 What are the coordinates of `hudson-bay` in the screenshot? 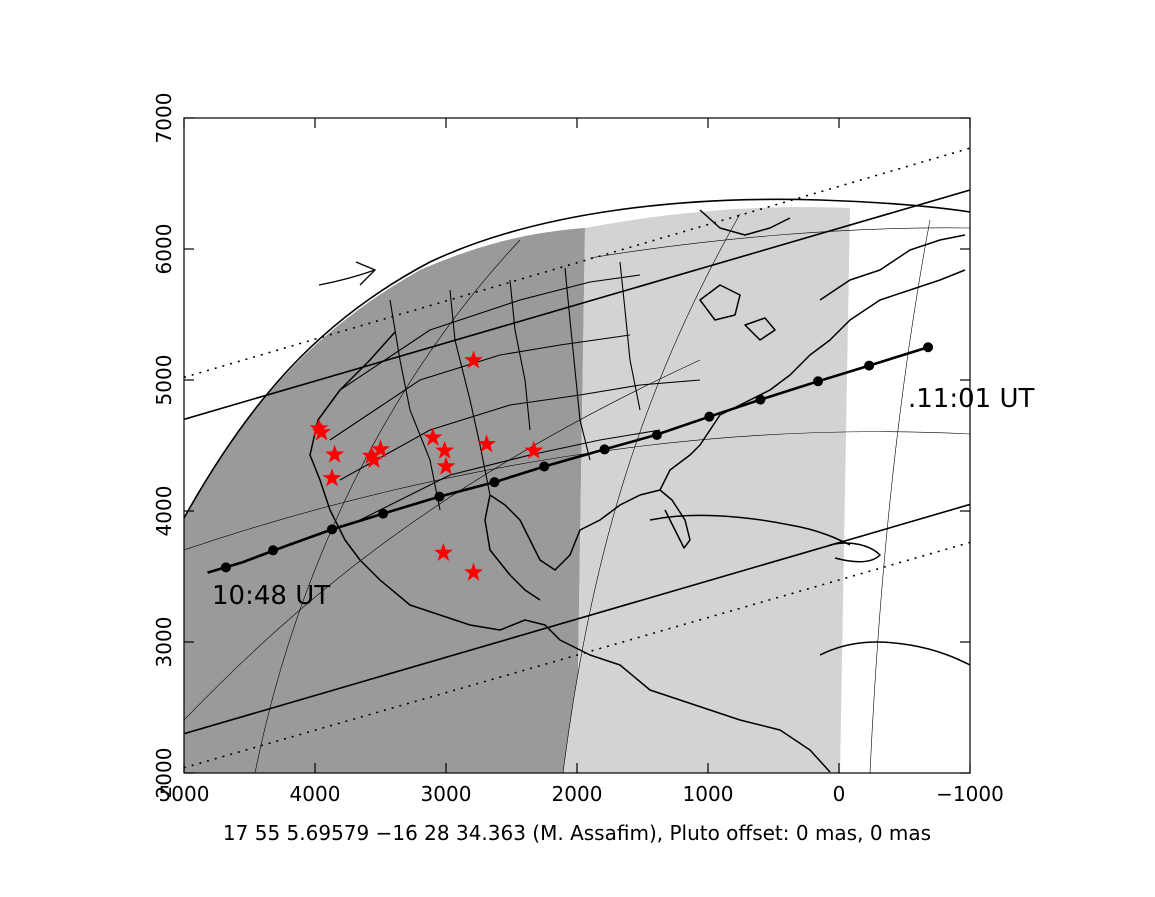 It's located at (745, 222).